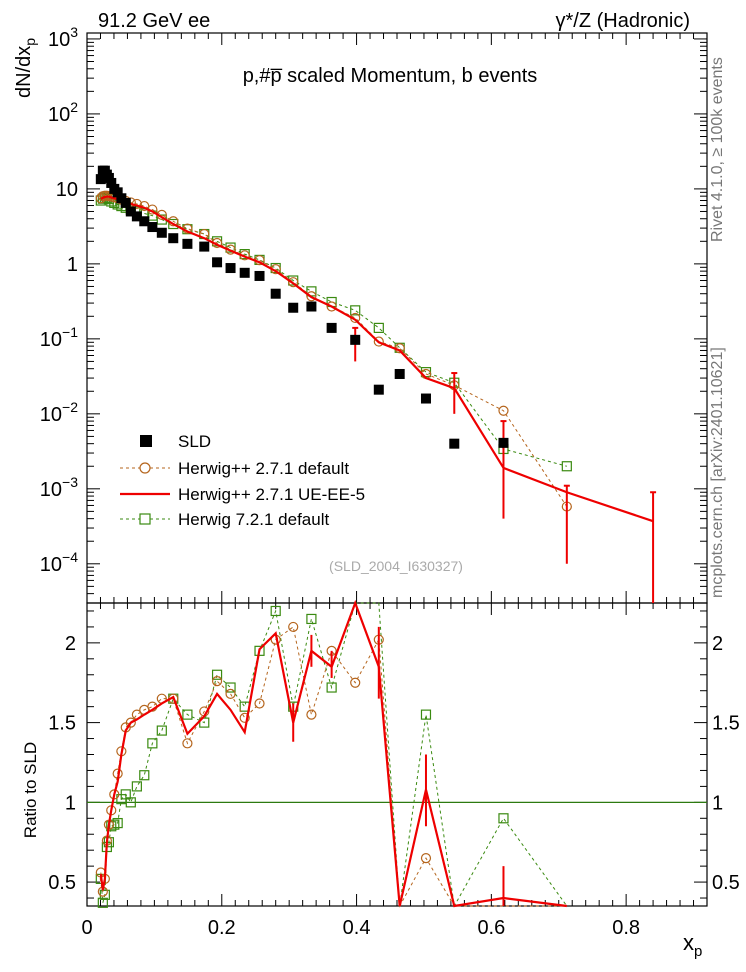 The image size is (746, 972). Describe the element at coordinates (145, 519) in the screenshot. I see `legend-marker-herwig7` at that location.